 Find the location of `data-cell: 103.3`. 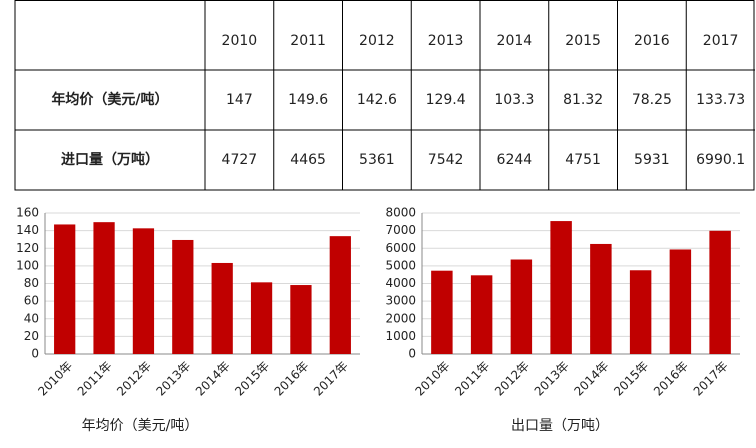

data-cell: 103.3 is located at coordinates (514, 100).